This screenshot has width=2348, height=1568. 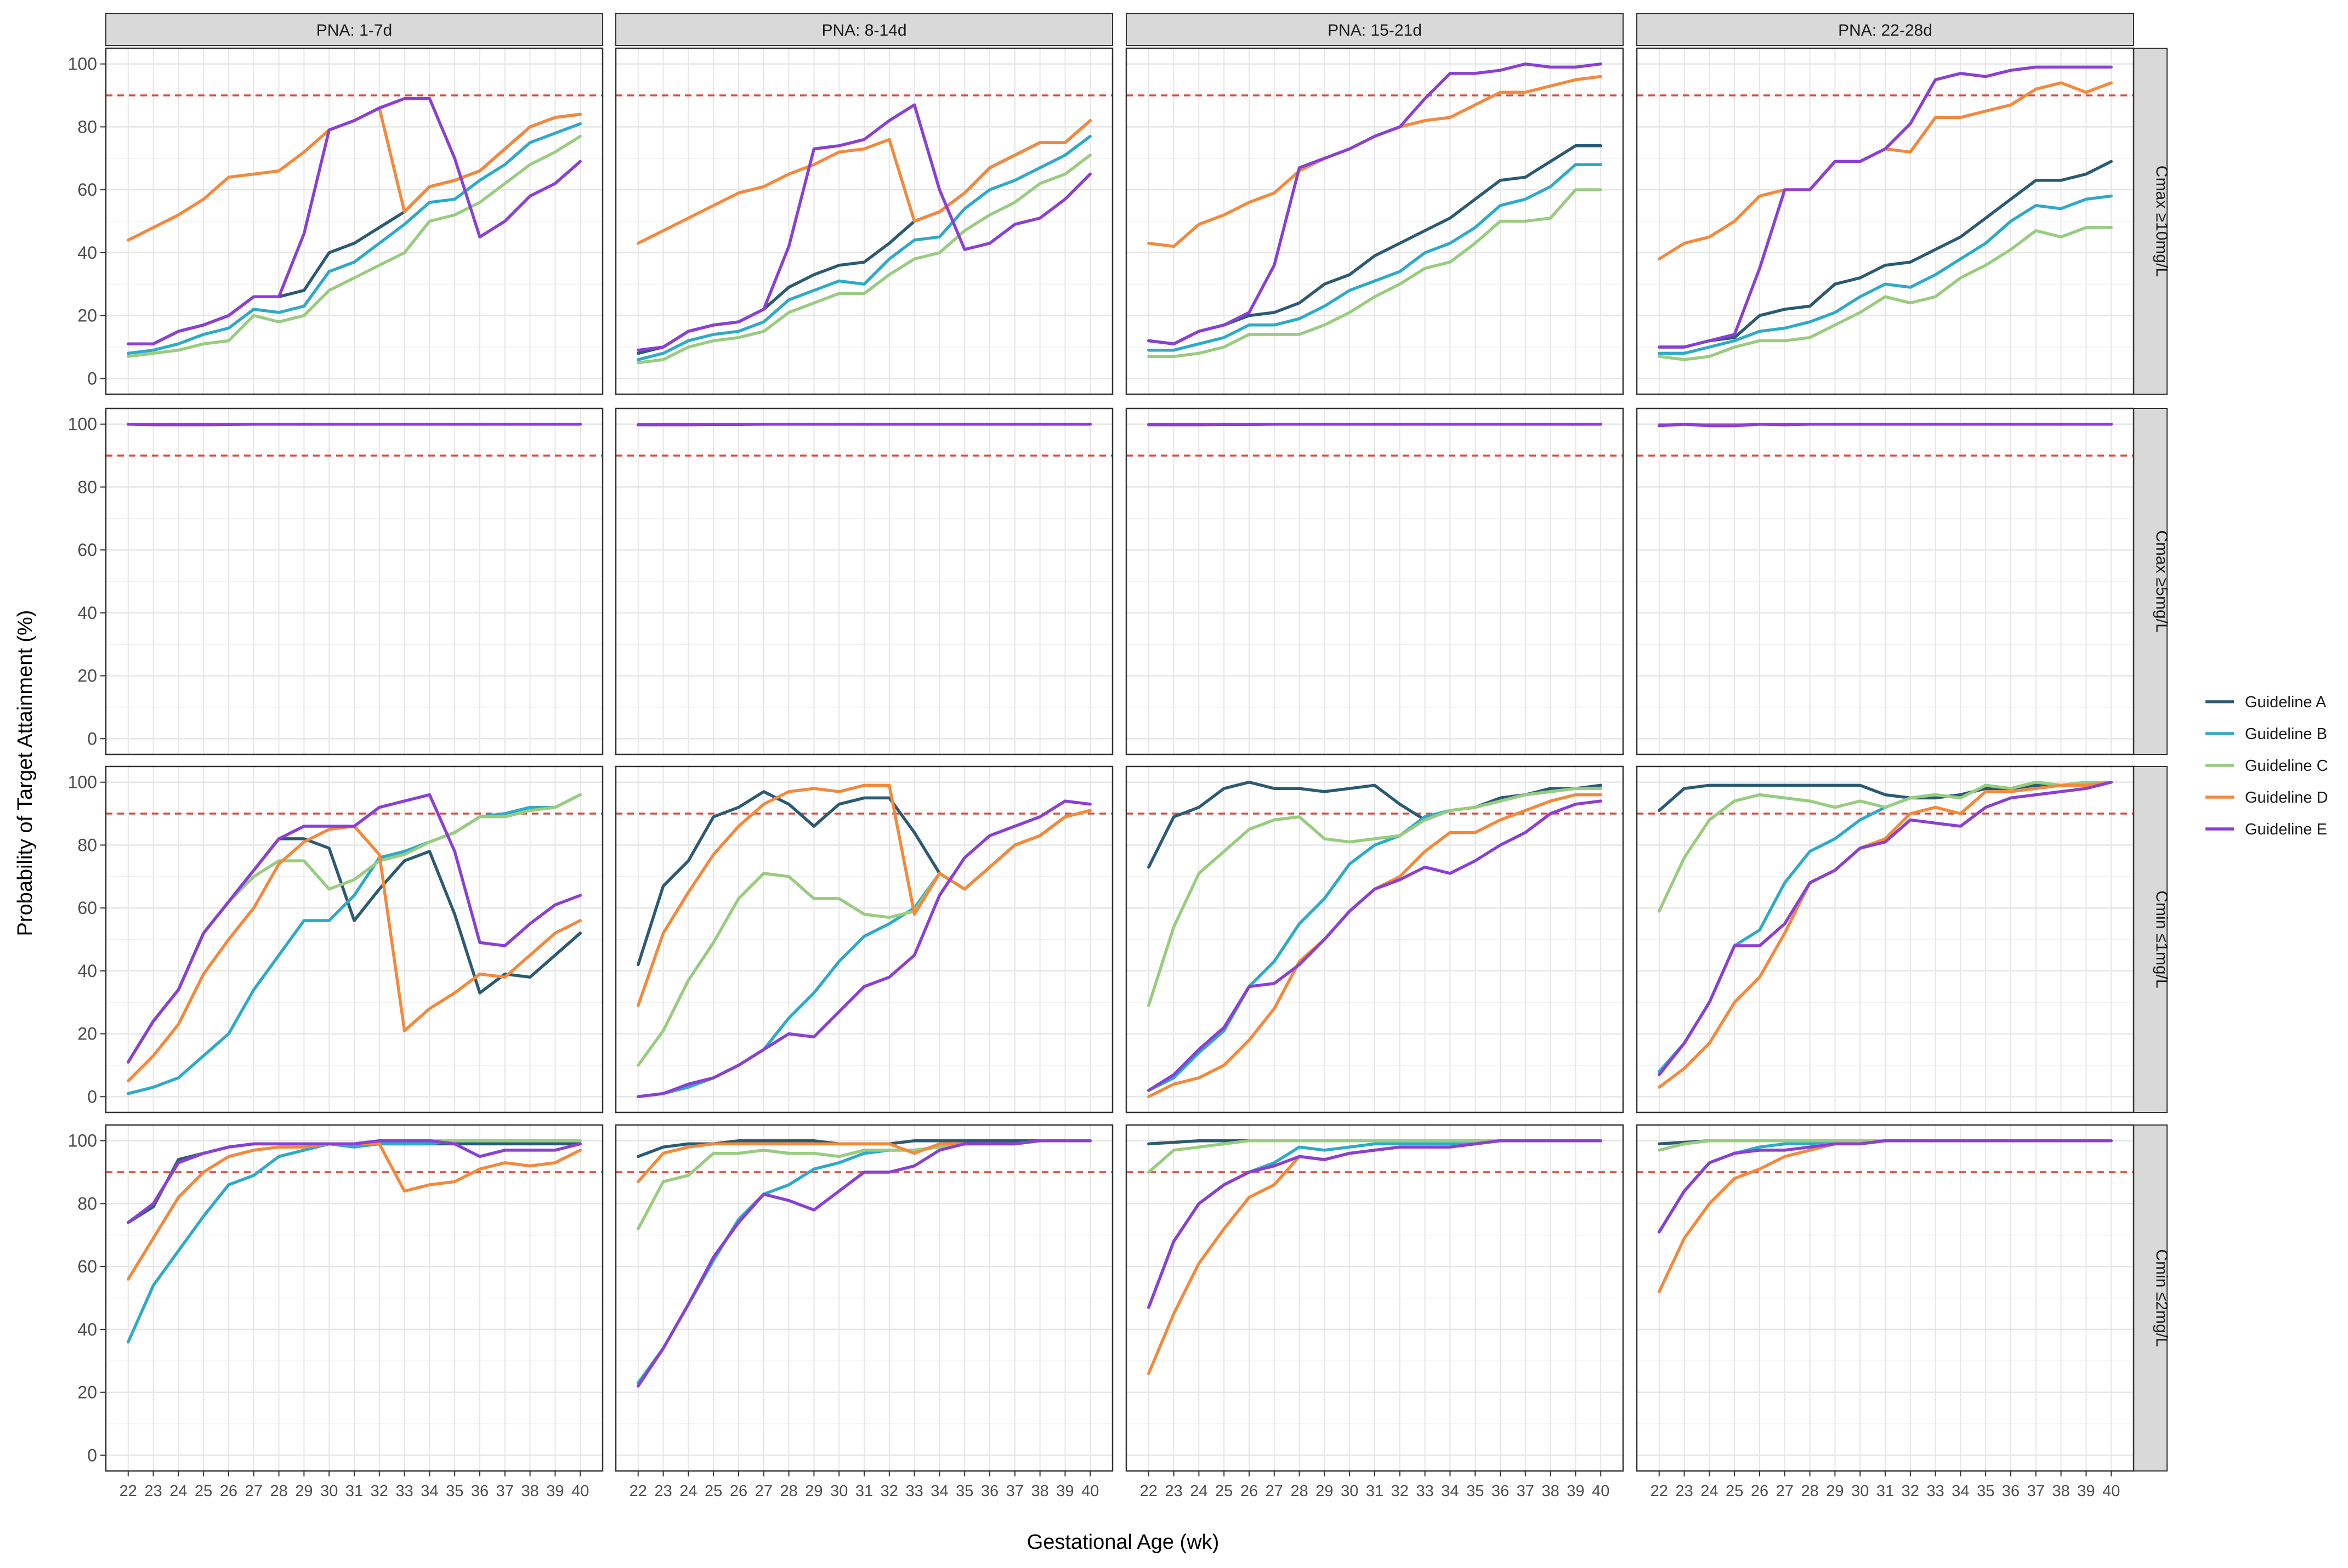 What do you see at coordinates (2162, 222) in the screenshot?
I see `facet-row-label: Cmax ≥10mg/L` at bounding box center [2162, 222].